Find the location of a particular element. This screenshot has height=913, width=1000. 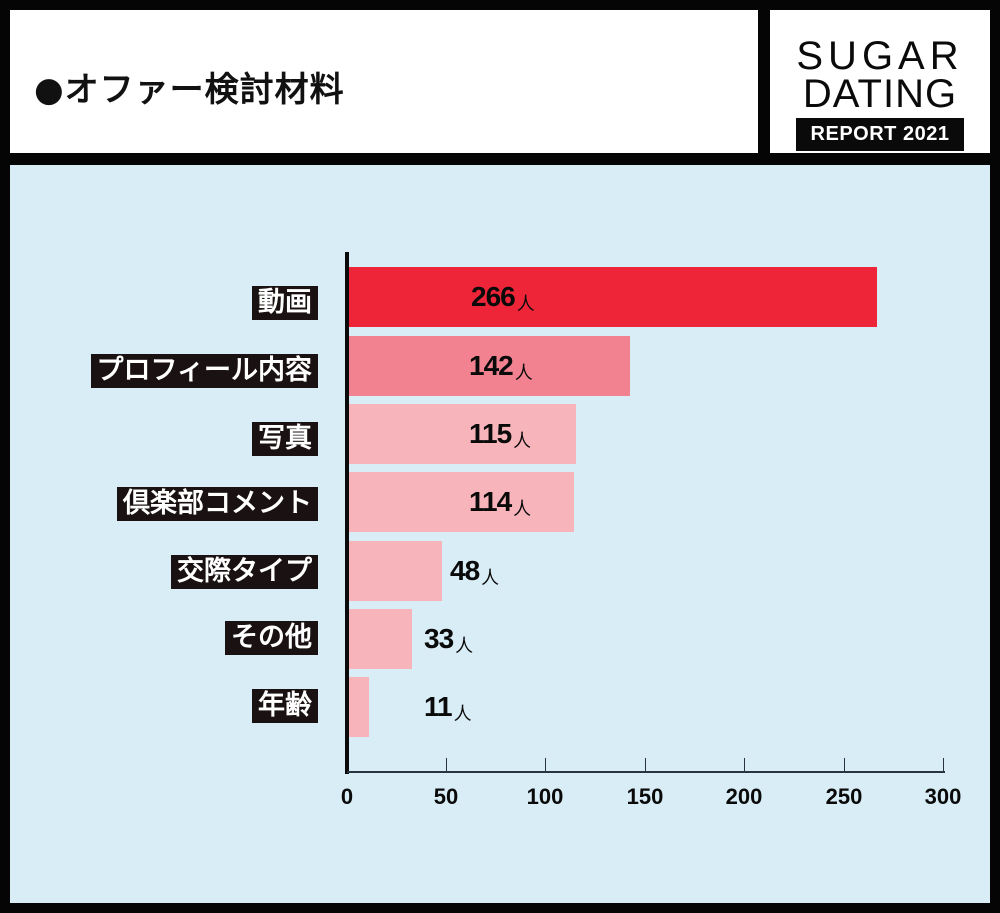

x-axis-line is located at coordinates (646, 772).